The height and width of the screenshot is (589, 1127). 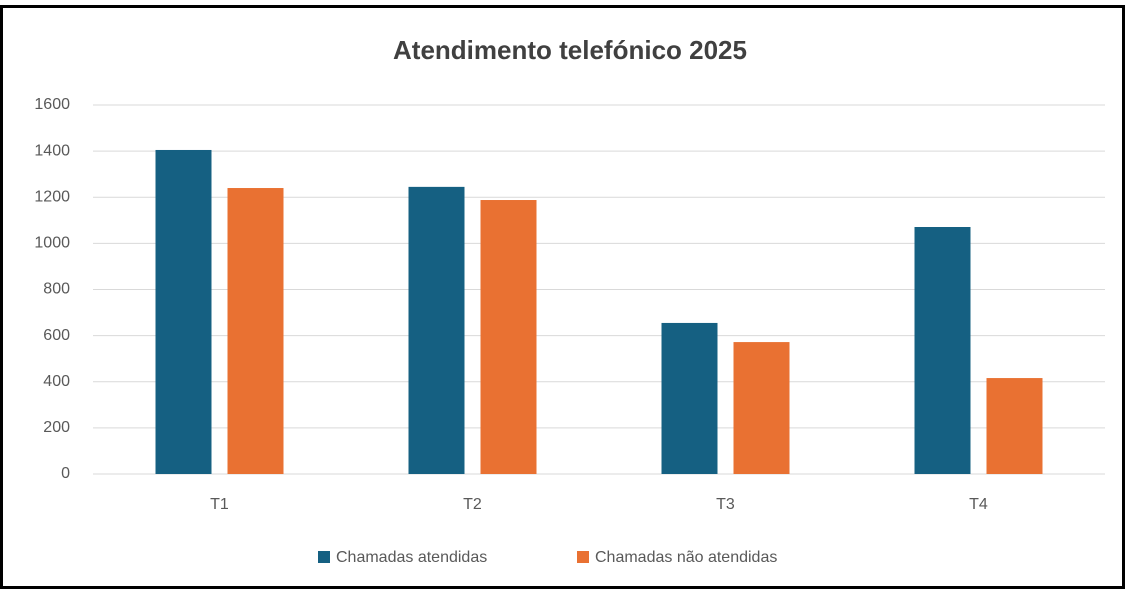 What do you see at coordinates (411, 557) in the screenshot?
I see `legend-label: Chamadas atendidas` at bounding box center [411, 557].